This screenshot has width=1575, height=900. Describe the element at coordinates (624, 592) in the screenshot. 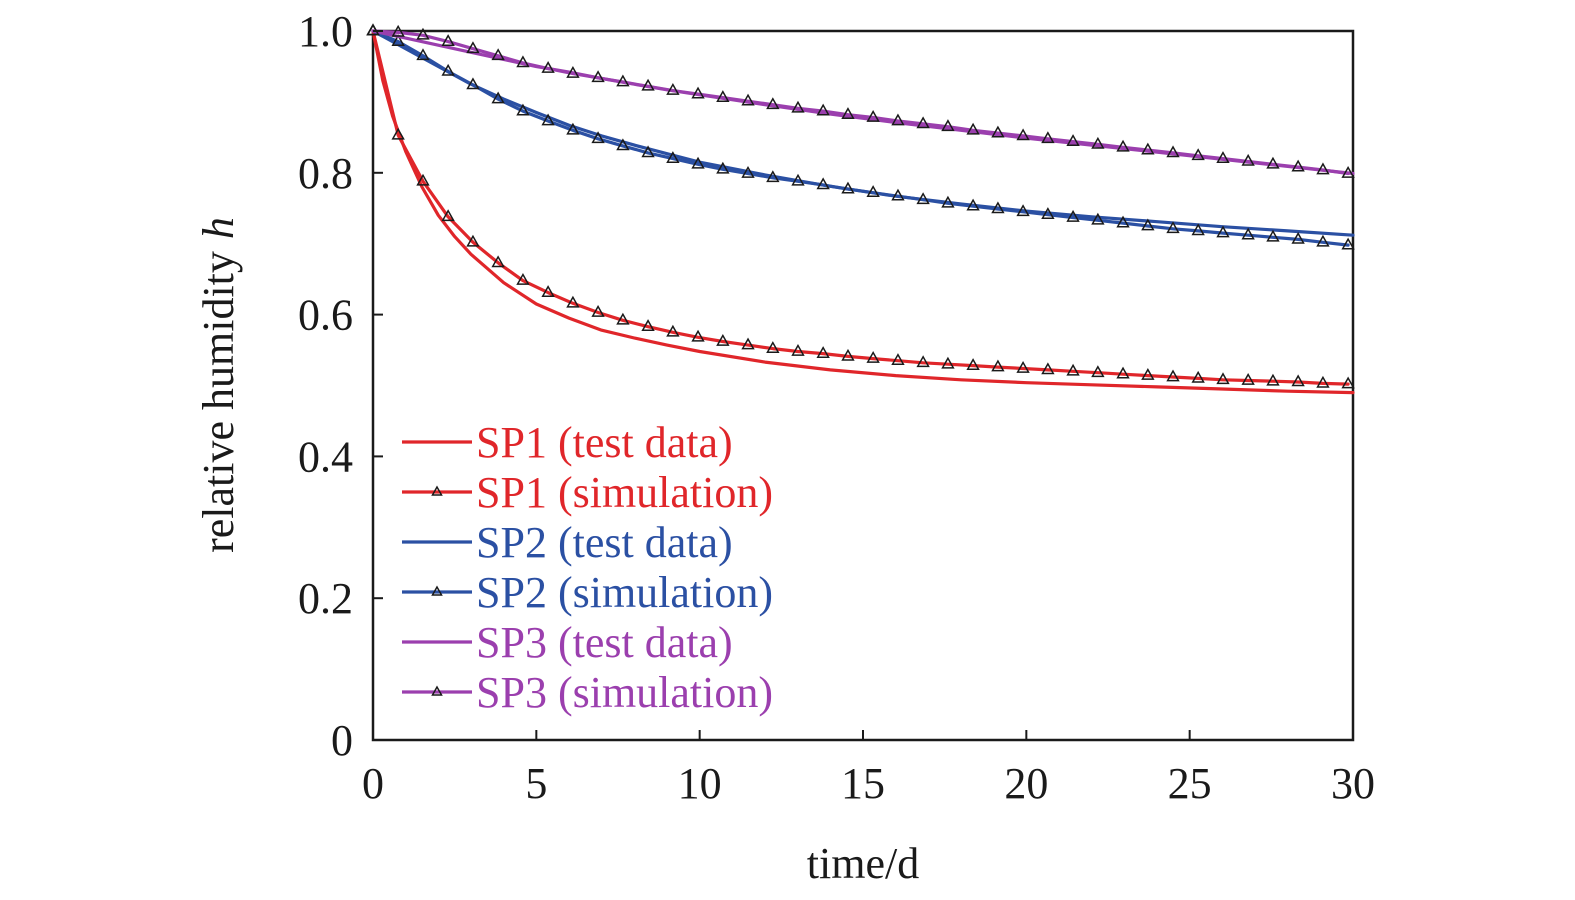

I see `legend-label: SP2 (simulation)` at that location.